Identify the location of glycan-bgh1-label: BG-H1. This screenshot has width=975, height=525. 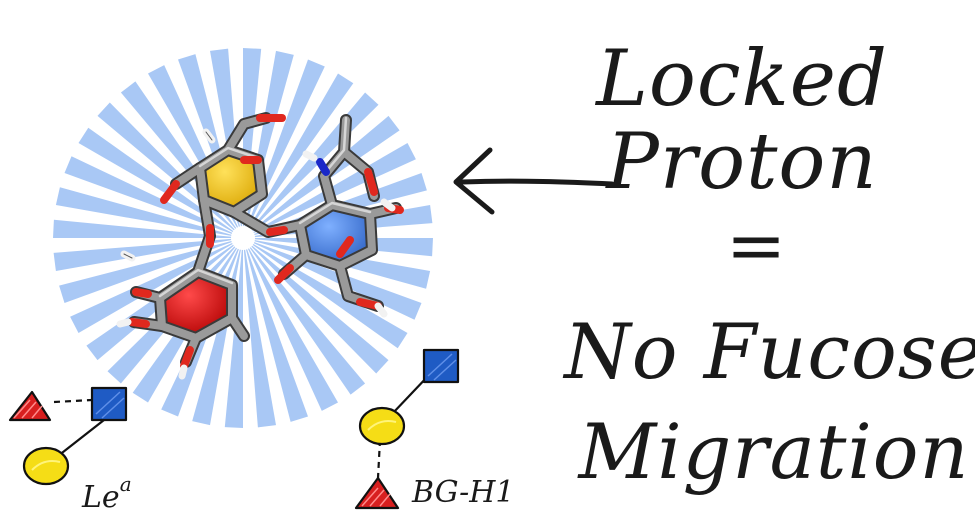
(463, 492).